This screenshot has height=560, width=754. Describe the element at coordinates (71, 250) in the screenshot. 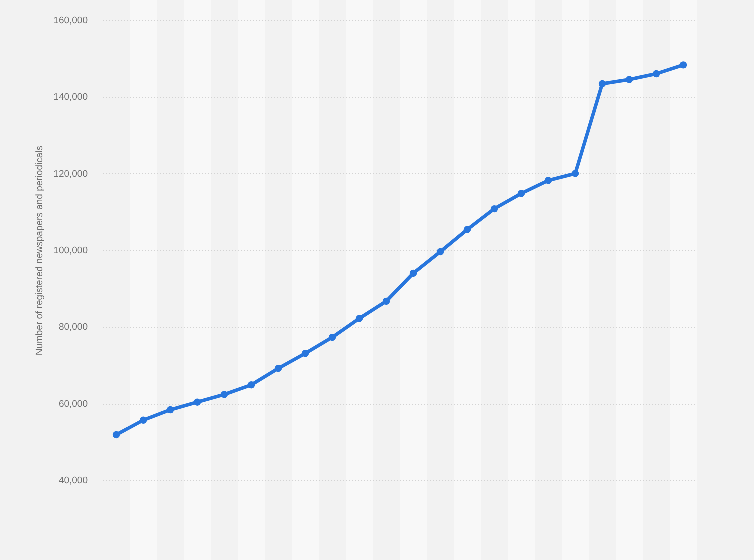

I see `y-tick-label: 100,000` at that location.